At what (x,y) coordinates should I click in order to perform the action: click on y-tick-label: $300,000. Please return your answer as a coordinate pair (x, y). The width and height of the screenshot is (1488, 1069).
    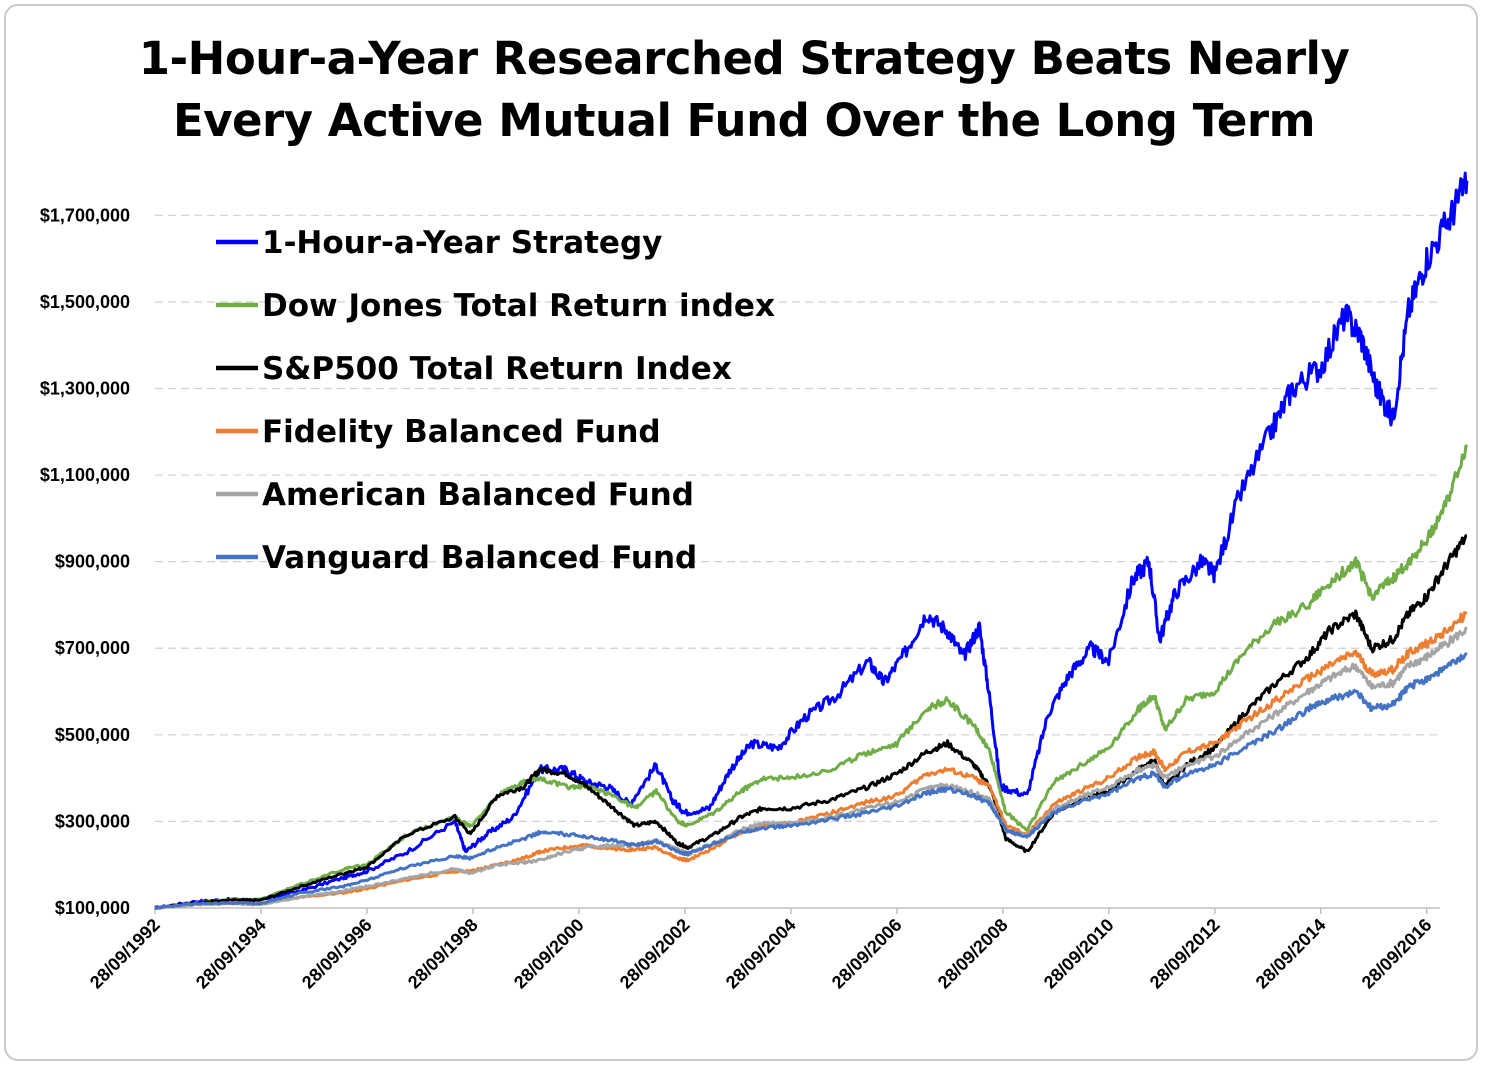
    Looking at the image, I should click on (92, 821).